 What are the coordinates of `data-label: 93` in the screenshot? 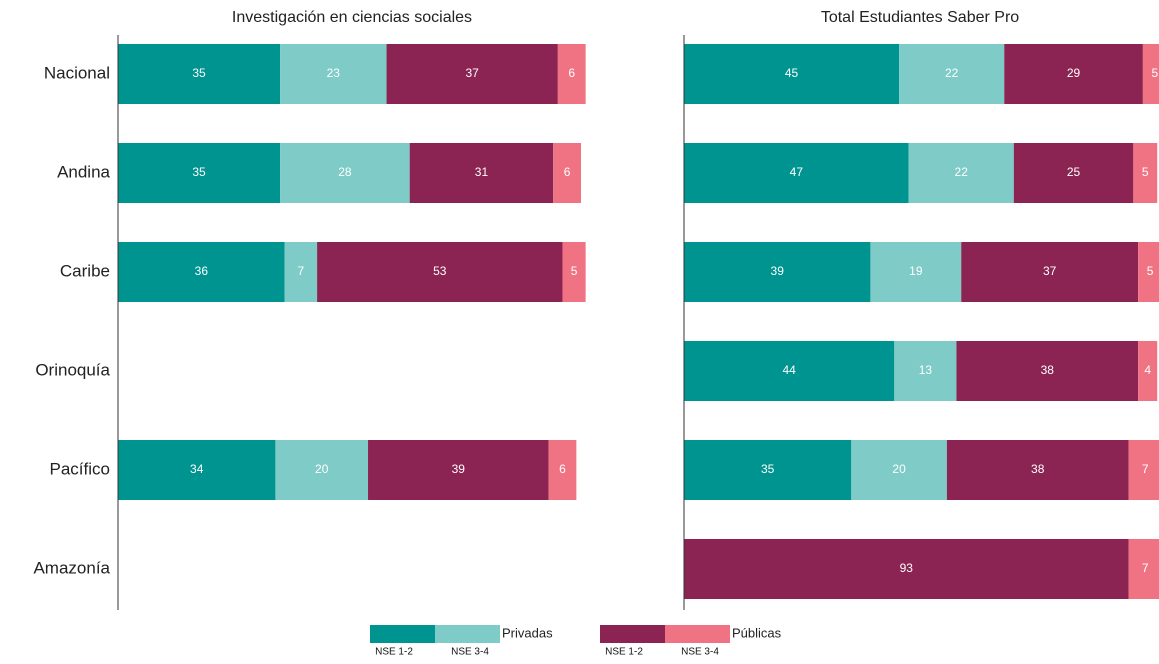 It's located at (907, 568).